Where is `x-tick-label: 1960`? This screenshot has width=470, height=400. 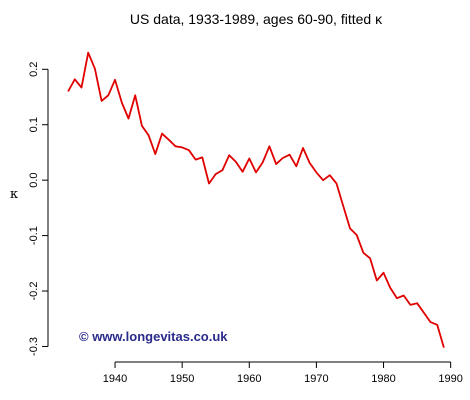 x-tick-label: 1960 is located at coordinates (249, 379).